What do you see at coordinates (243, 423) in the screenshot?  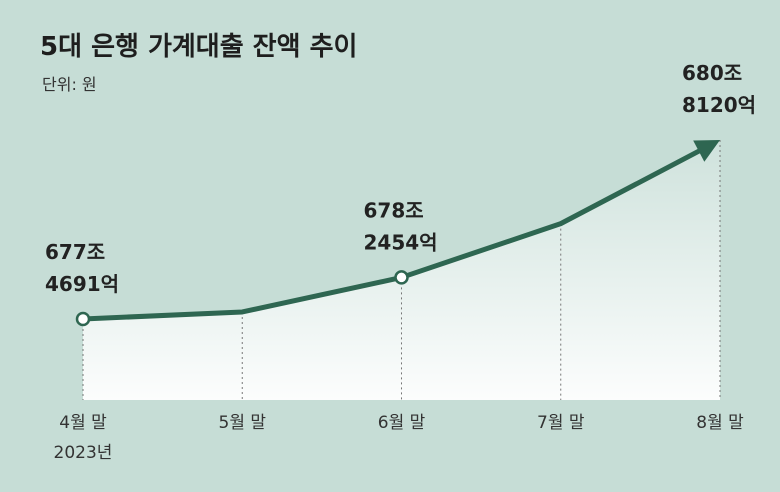 I see `x-tick-label: 5월 말` at bounding box center [243, 423].